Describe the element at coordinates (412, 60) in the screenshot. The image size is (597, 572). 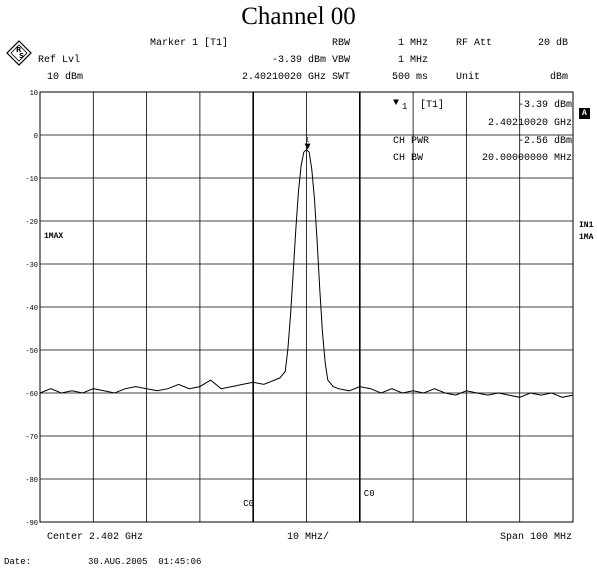
I see `vbw-value: 1 MHz` at that location.